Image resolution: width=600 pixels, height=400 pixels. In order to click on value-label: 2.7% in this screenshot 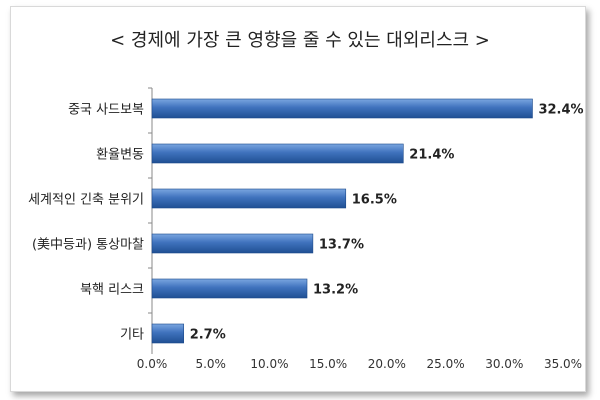, I will do `click(208, 335)`.